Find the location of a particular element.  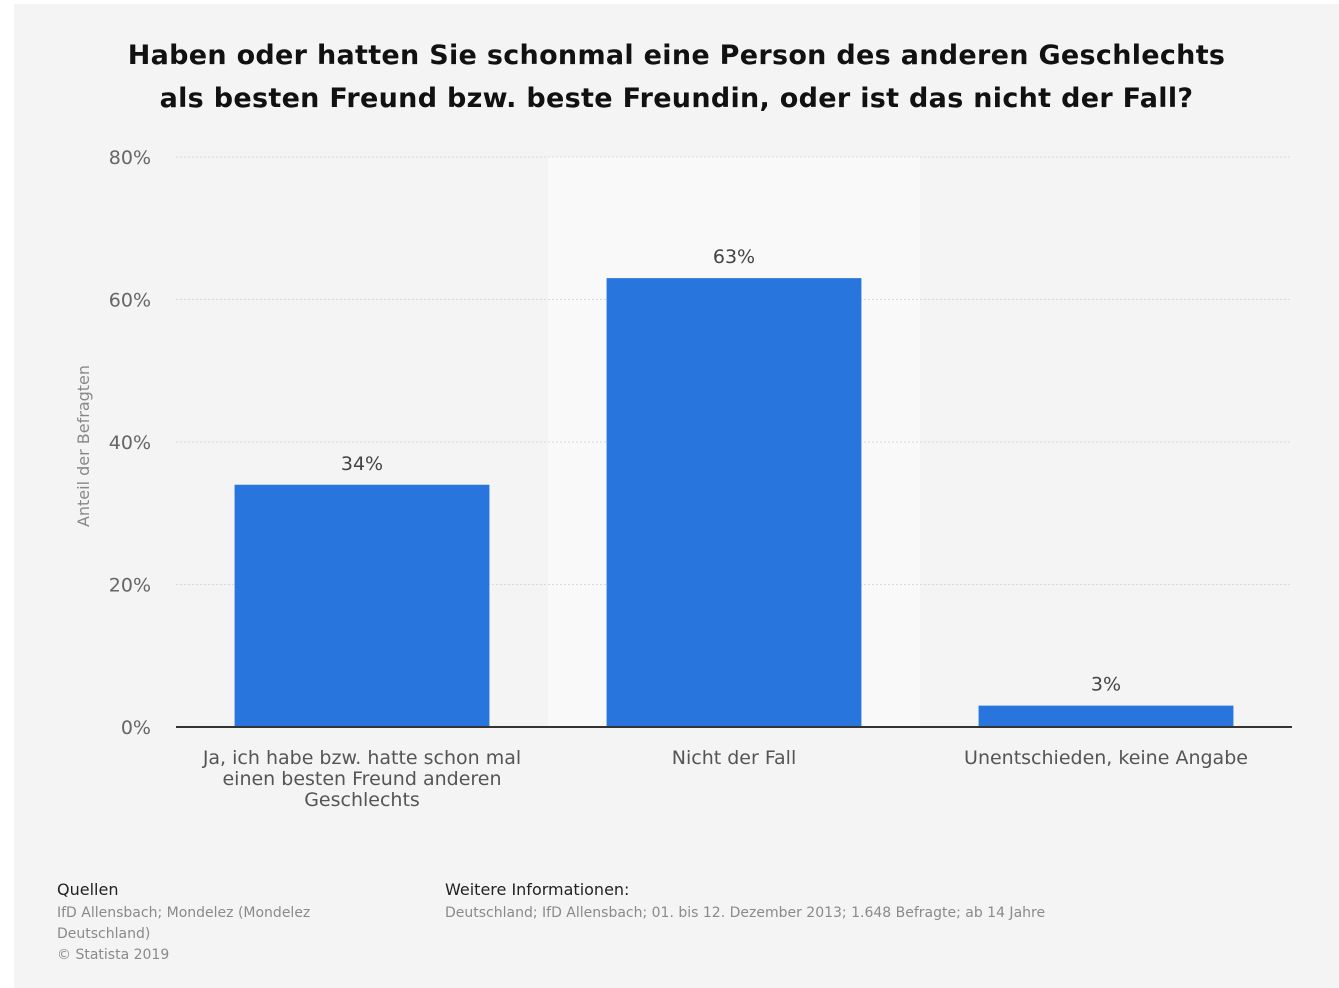

sources-line-2: Deutschland) is located at coordinates (104, 934).